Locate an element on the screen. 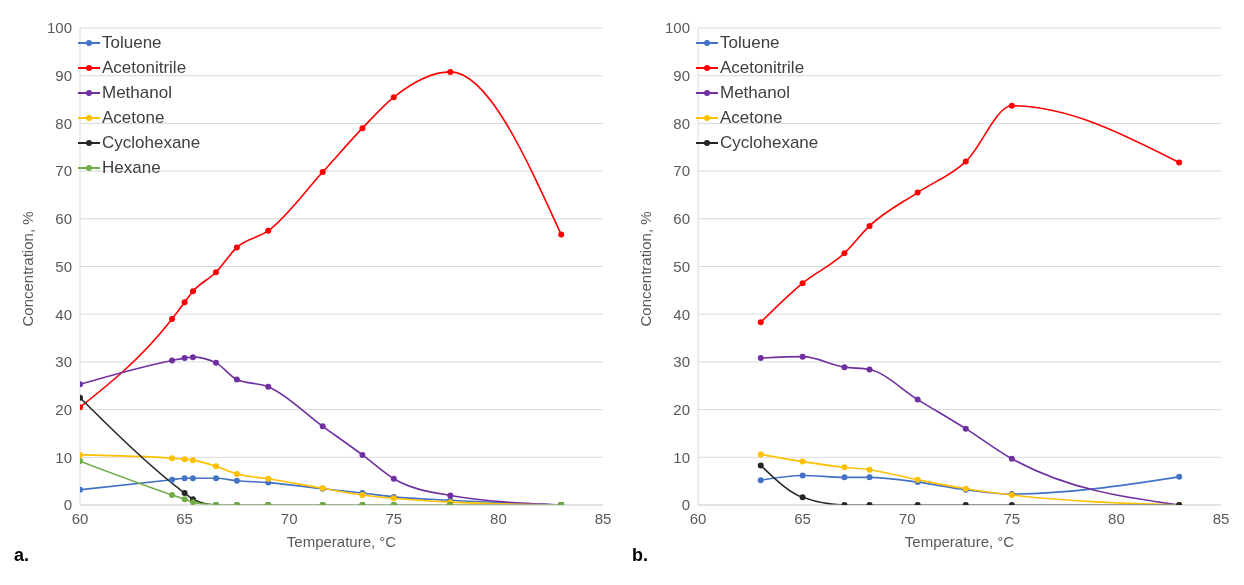 Image resolution: width=1244 pixels, height=585 pixels. y-tick-label: 70 is located at coordinates (63, 171).